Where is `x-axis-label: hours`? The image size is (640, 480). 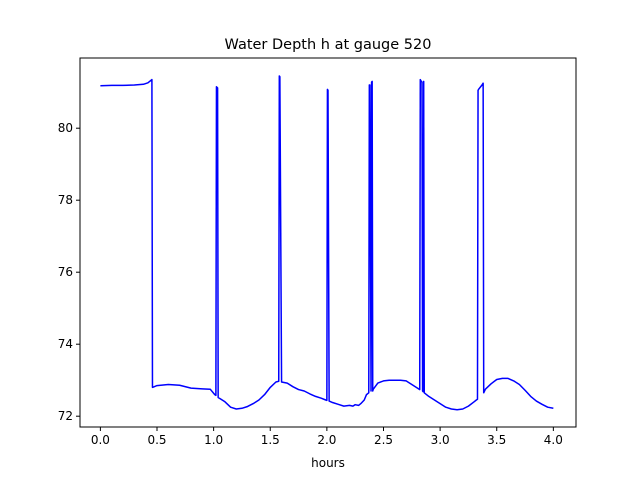 x-axis-label: hours is located at coordinates (328, 463).